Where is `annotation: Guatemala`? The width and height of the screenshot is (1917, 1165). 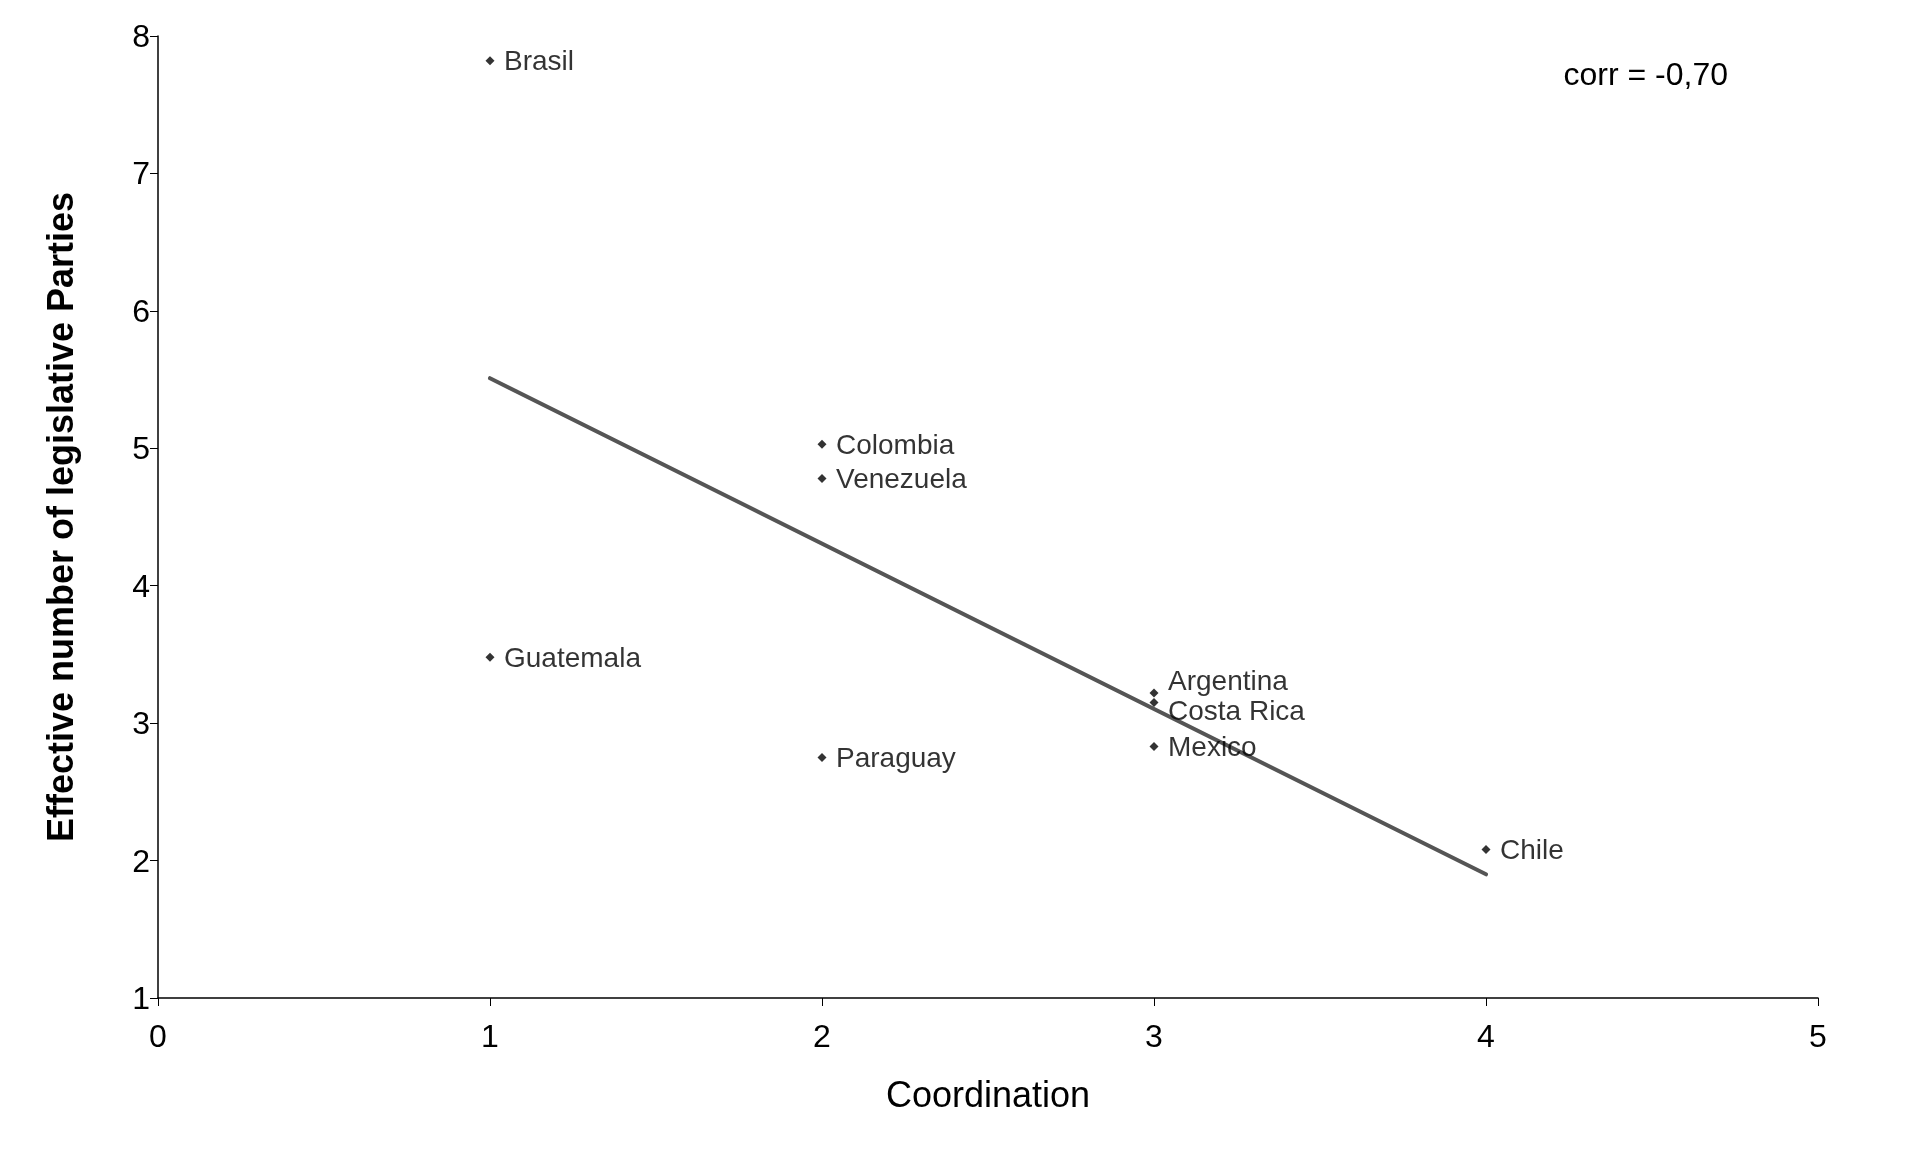 annotation: Guatemala is located at coordinates (573, 657).